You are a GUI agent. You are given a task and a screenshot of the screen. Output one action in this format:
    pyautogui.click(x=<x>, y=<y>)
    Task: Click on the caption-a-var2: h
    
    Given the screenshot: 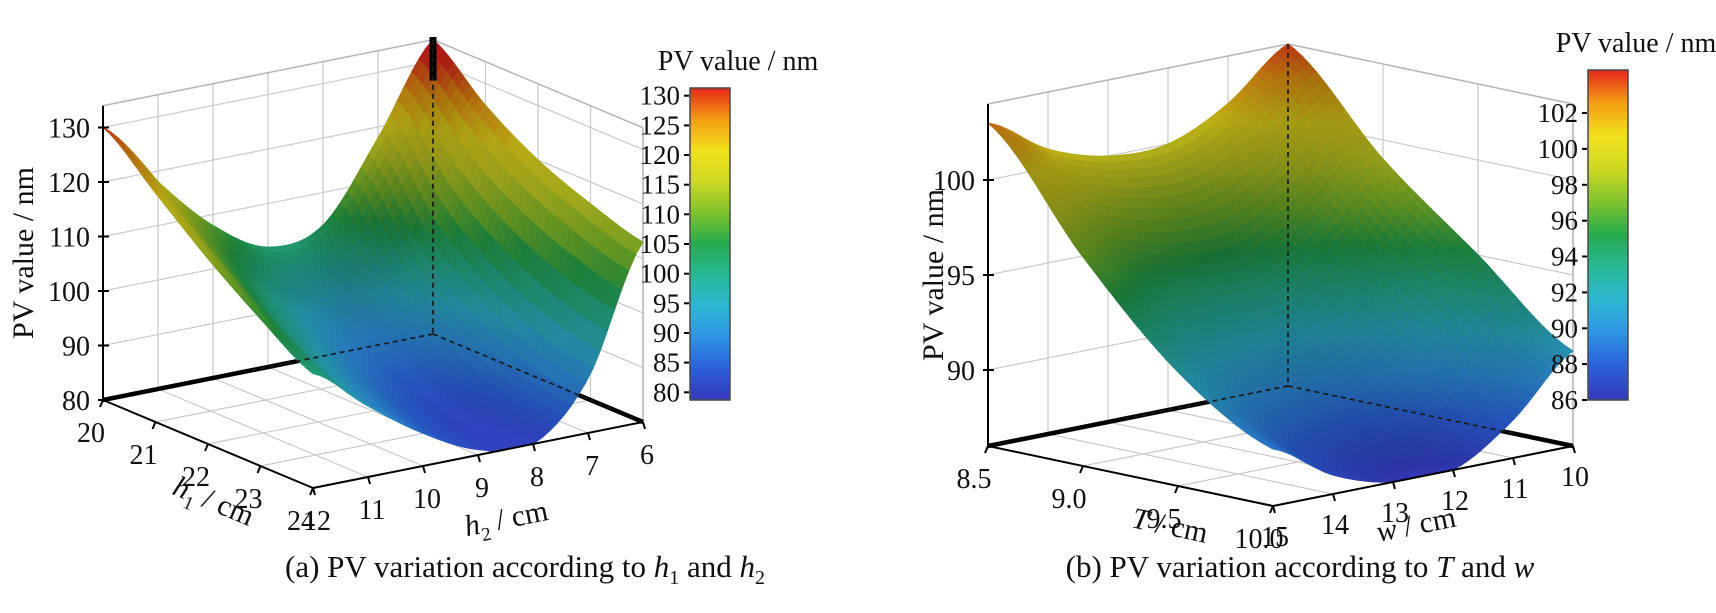 What is the action you would take?
    pyautogui.click(x=747, y=566)
    